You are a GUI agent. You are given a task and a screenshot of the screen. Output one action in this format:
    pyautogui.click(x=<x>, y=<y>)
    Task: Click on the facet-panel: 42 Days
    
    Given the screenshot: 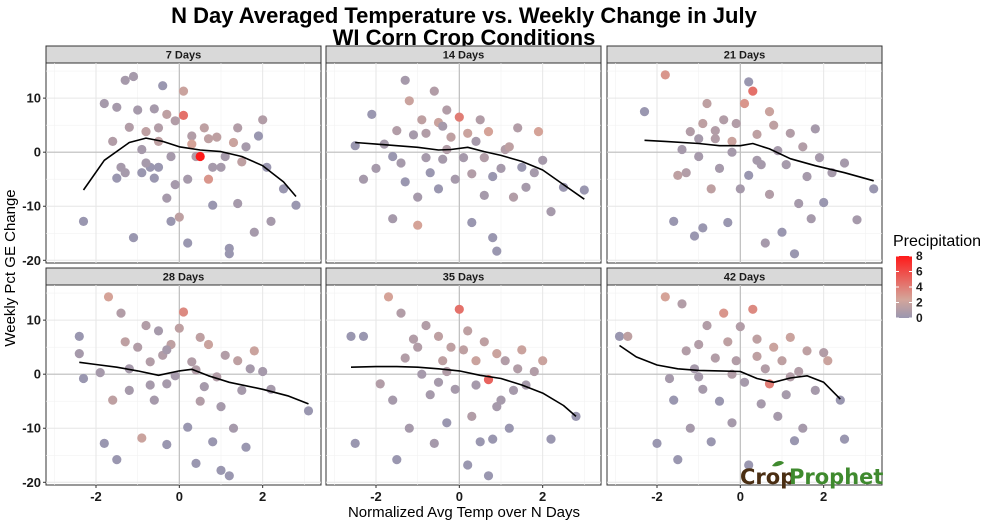 What is the action you would take?
    pyautogui.click(x=744, y=376)
    